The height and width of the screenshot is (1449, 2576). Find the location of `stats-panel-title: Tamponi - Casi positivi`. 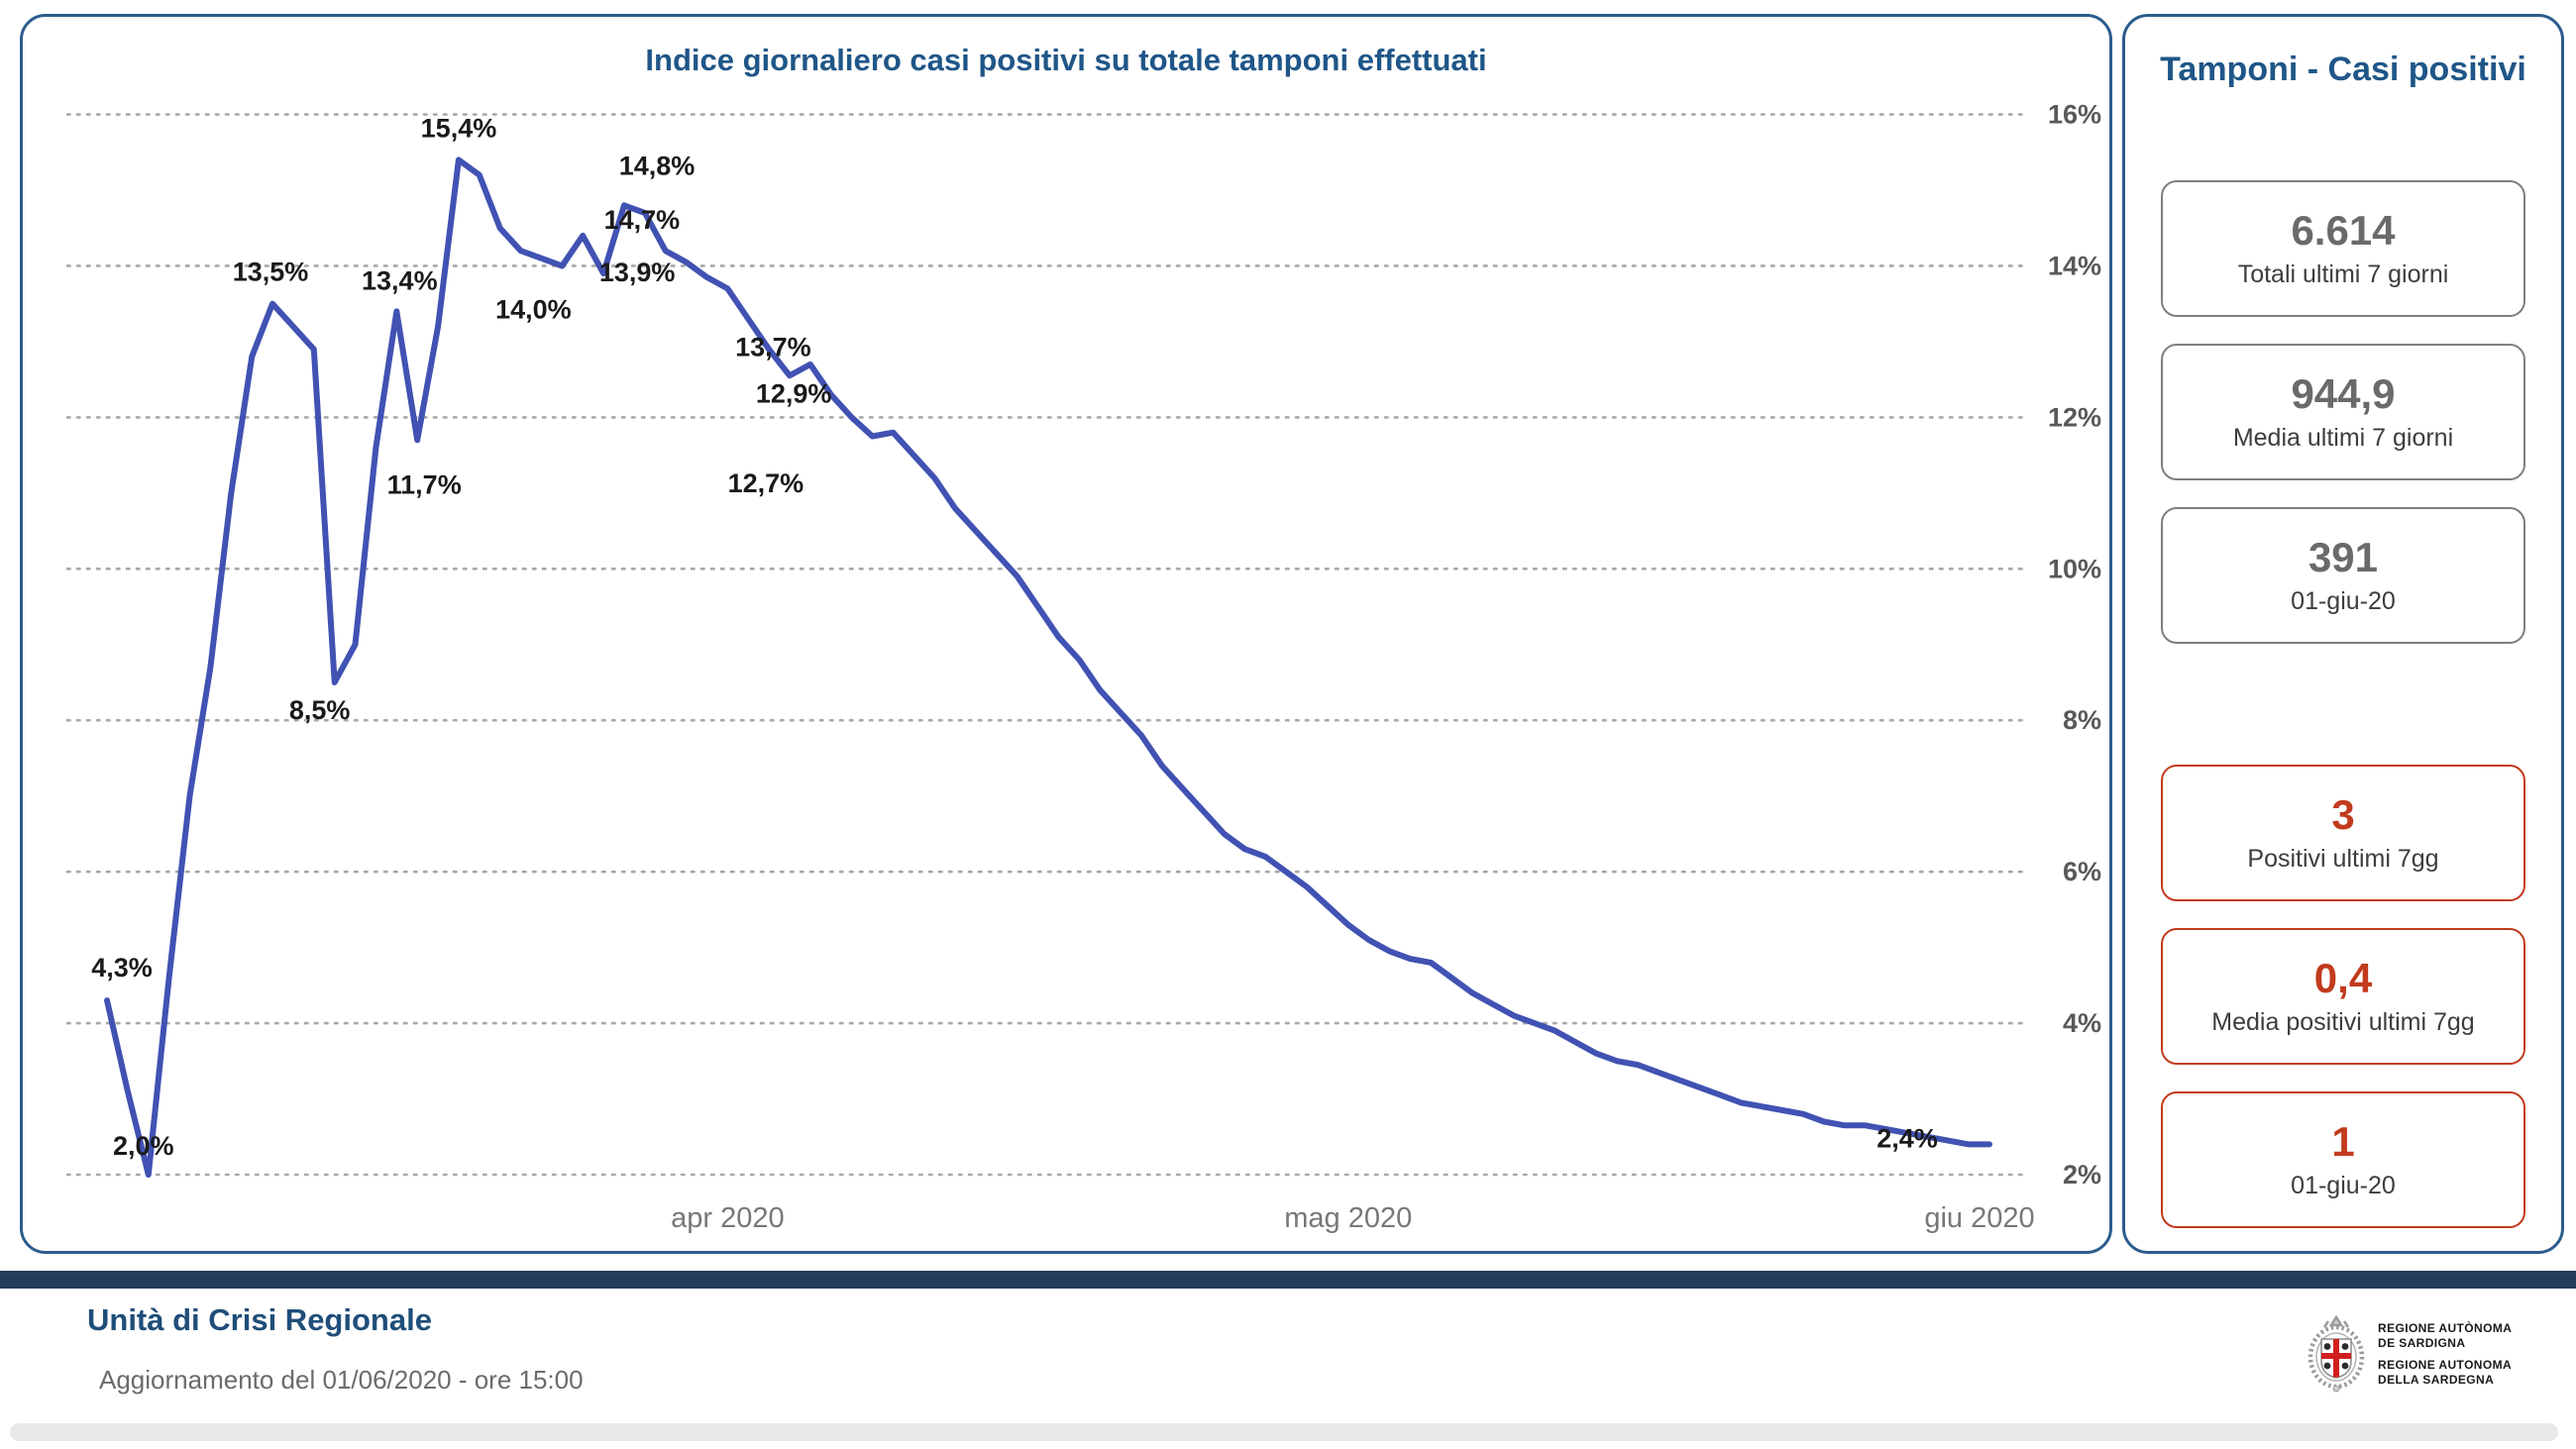

stats-panel-title: Tamponi - Casi positivi is located at coordinates (2343, 69).